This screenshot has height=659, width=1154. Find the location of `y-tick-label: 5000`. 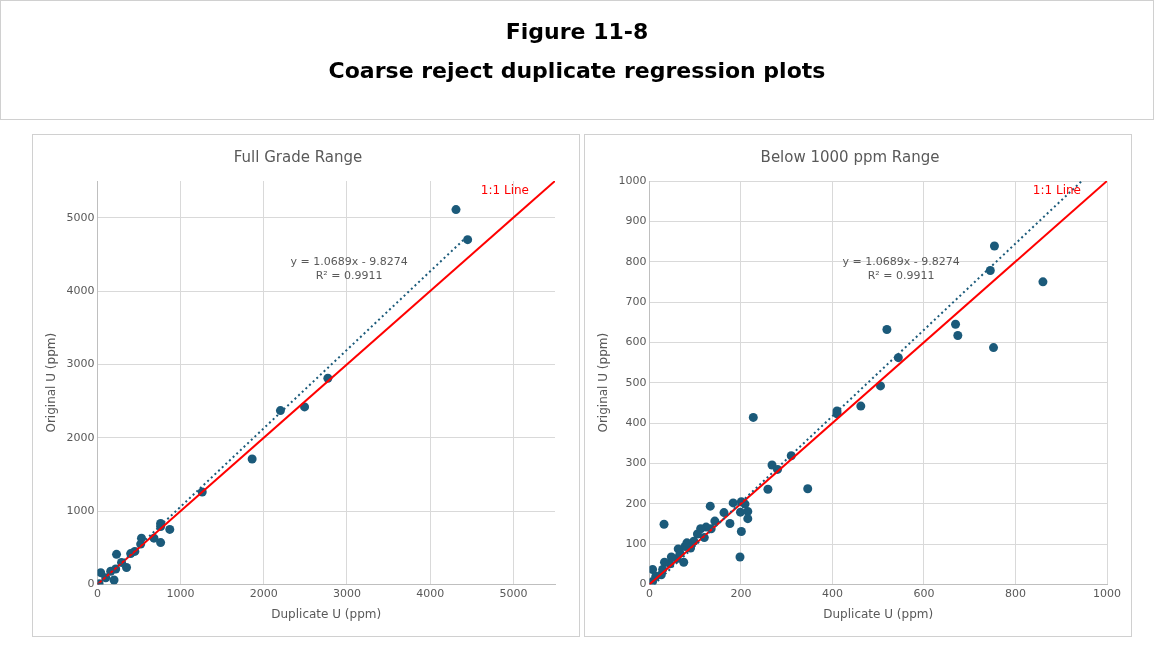

y-tick-label: 5000 is located at coordinates (80, 217).